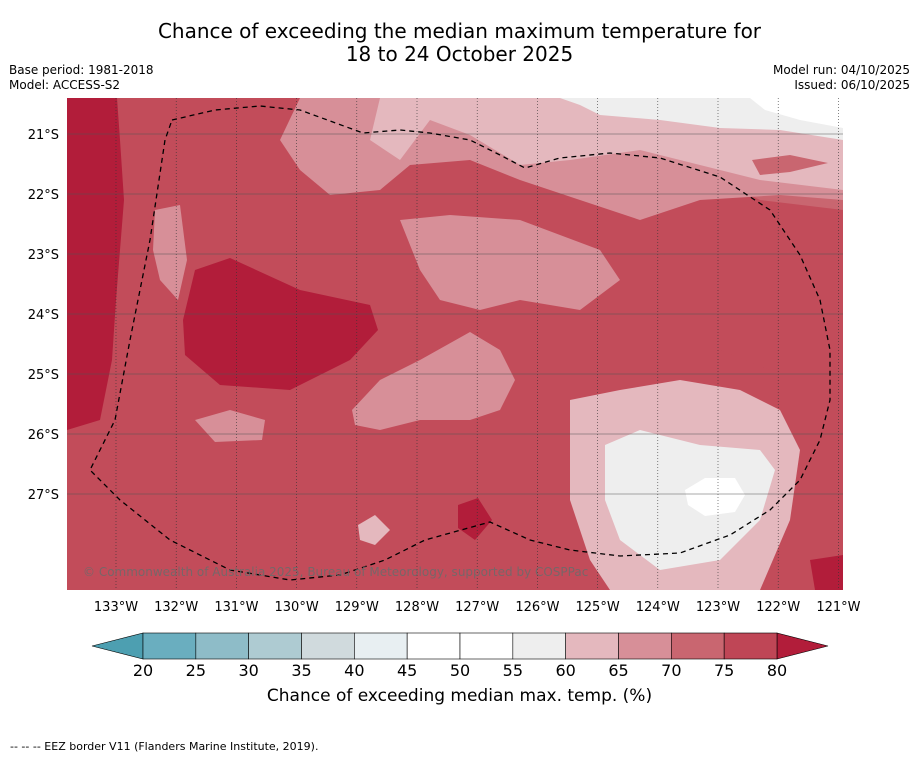  What do you see at coordinates (475, 519) in the screenshot?
I see `band-high-south` at bounding box center [475, 519].